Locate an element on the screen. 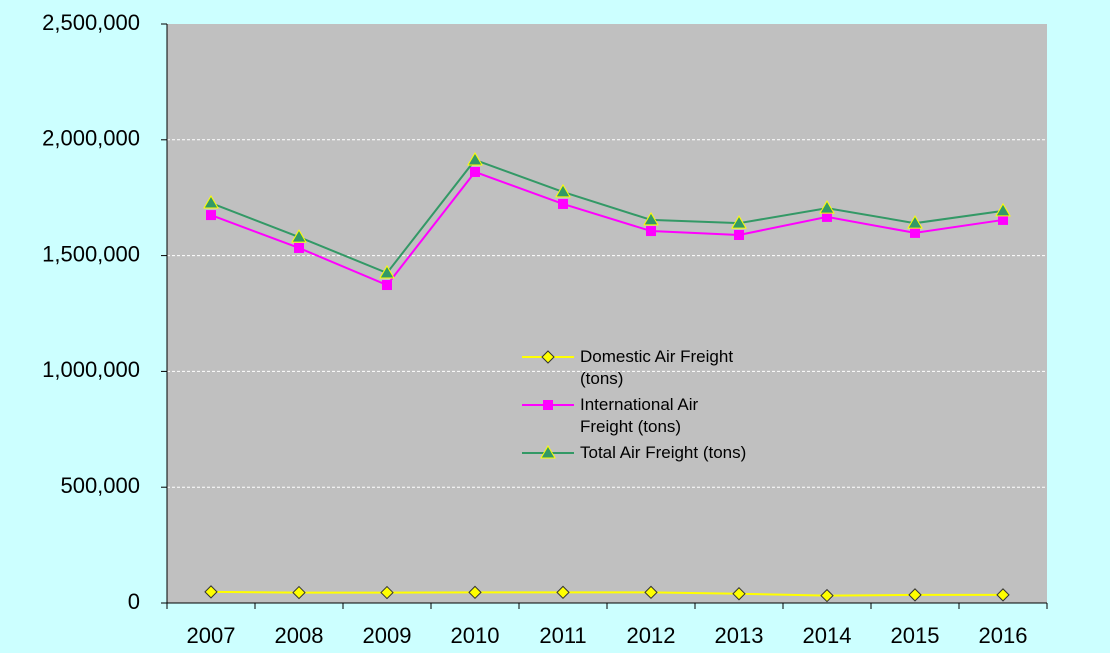 This screenshot has width=1110, height=653. y-tick-label: 2,500,000 is located at coordinates (91, 22).